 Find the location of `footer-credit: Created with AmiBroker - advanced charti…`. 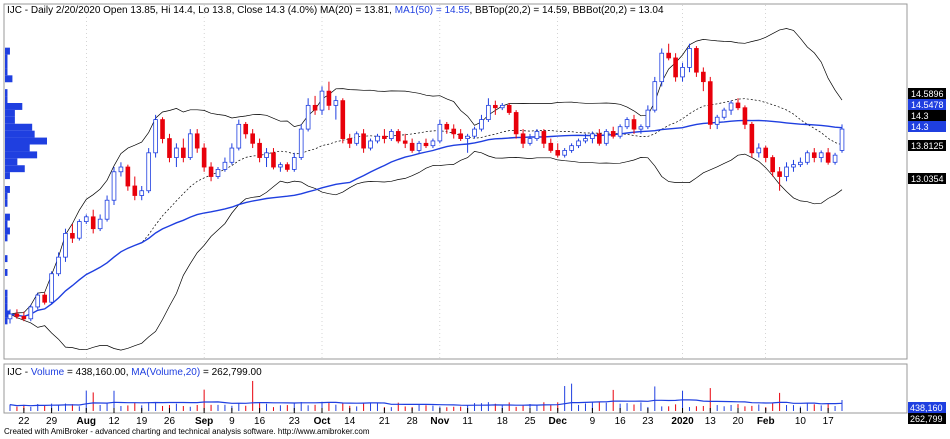

footer-credit: Created with AmiBroker - advanced charti… is located at coordinates (187, 431).